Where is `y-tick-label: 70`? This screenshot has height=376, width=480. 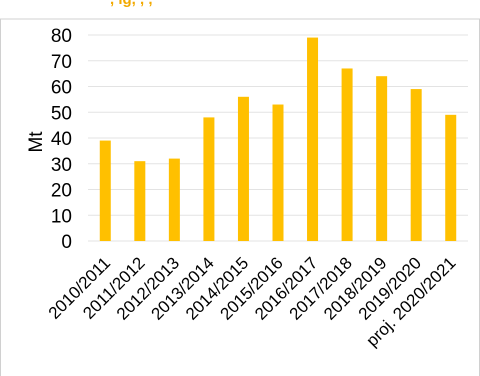
y-tick-label: 70 is located at coordinates (61, 62).